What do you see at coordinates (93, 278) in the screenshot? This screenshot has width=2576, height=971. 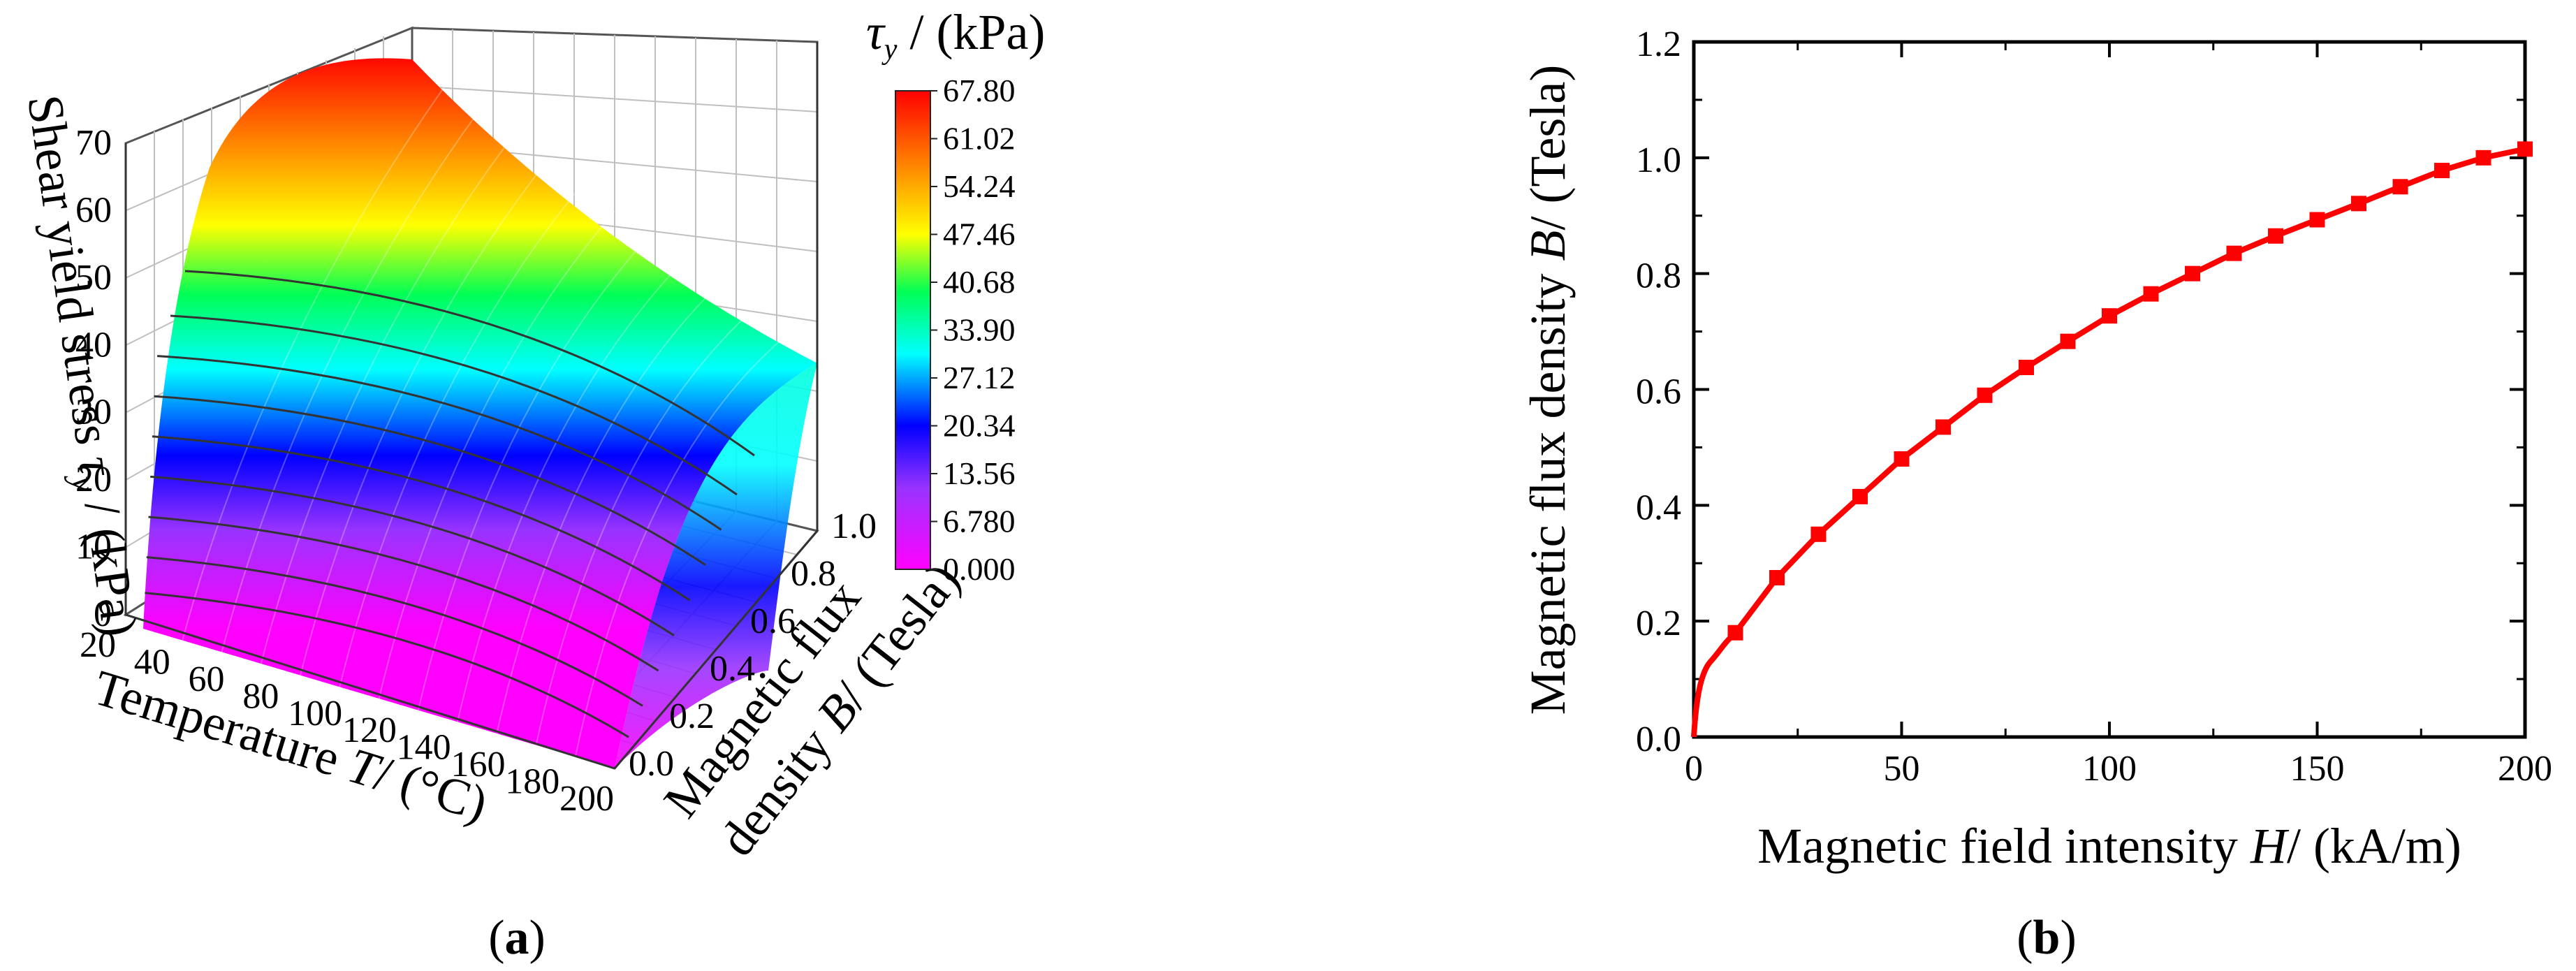 I see `z-tick-label: 50` at bounding box center [93, 278].